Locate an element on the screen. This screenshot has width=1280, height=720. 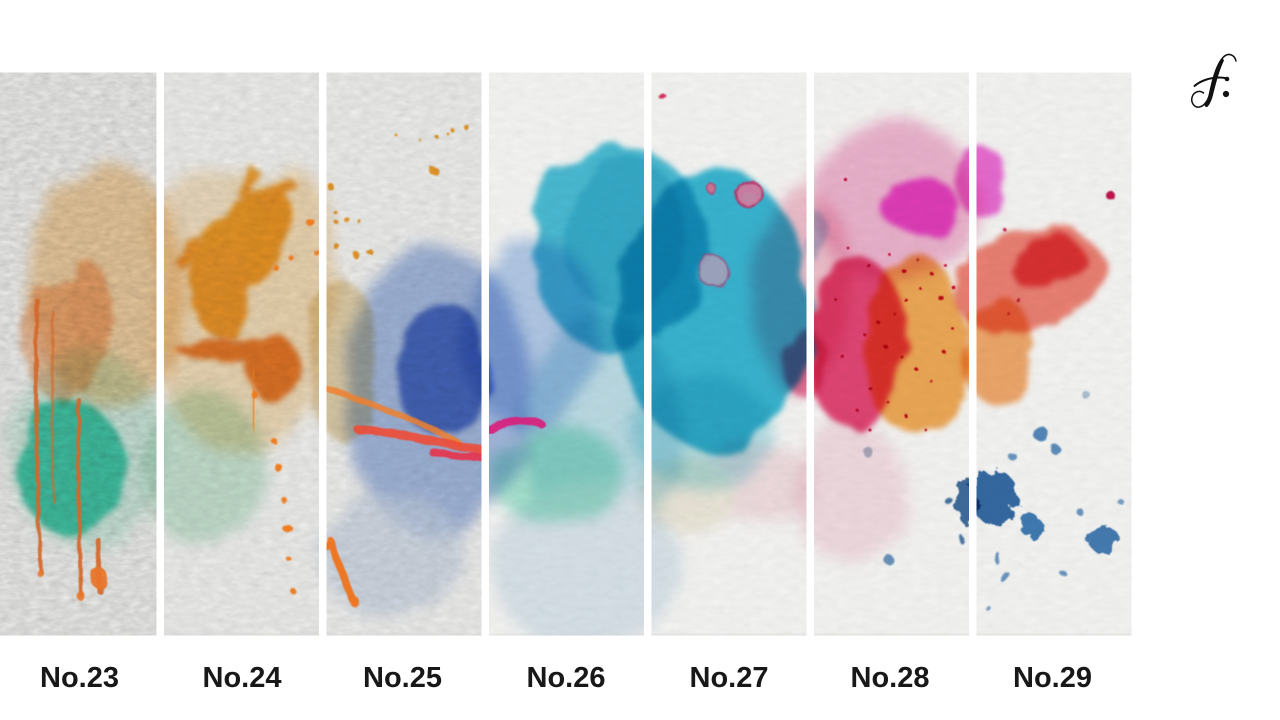
svg-text: No.25 is located at coordinates (402, 678).